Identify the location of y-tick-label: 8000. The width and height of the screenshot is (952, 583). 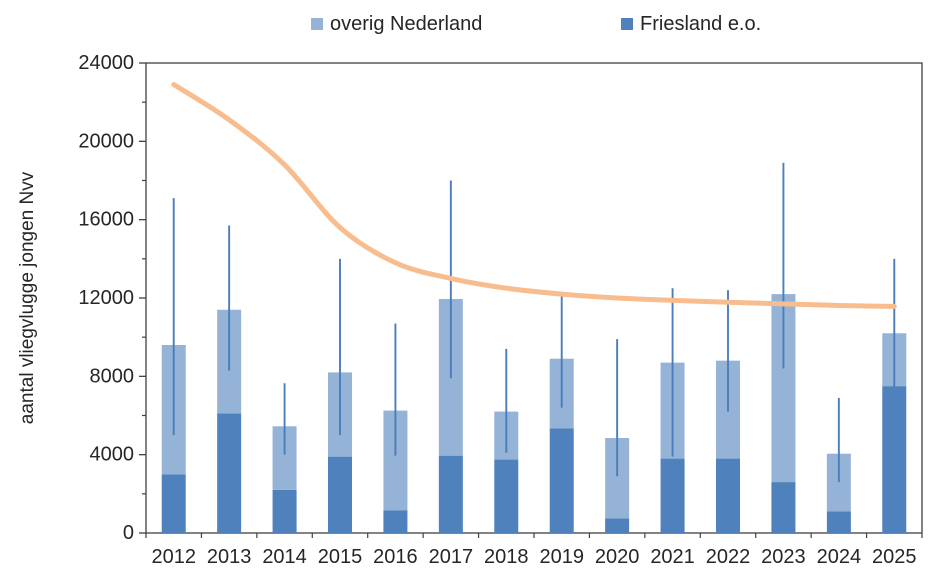
(112, 376).